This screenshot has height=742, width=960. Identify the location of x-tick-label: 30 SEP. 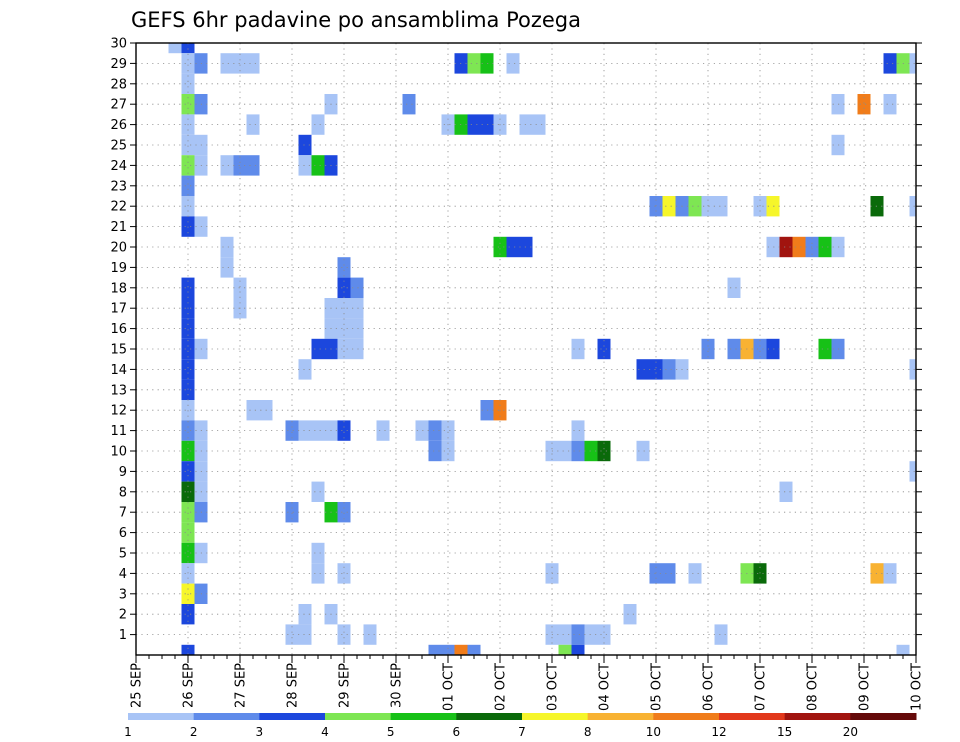
(397, 685).